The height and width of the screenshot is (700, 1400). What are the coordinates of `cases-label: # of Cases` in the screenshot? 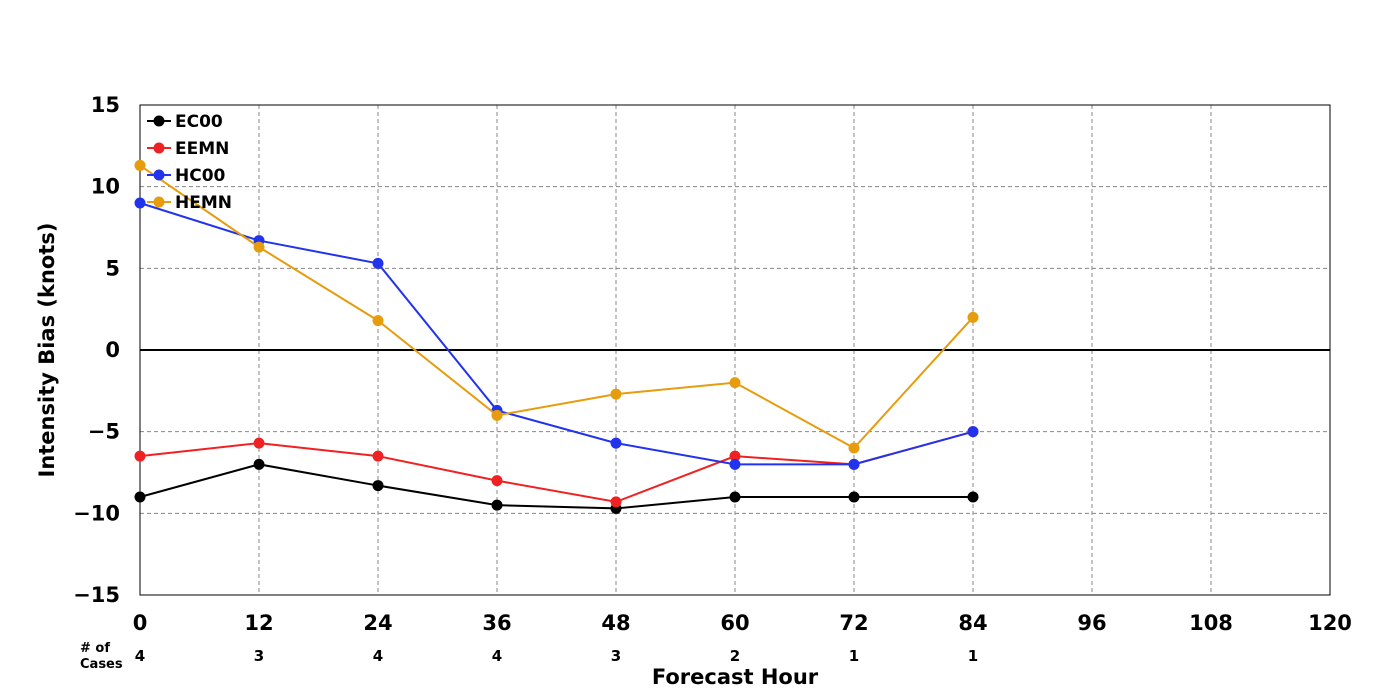 It's located at (101, 656).